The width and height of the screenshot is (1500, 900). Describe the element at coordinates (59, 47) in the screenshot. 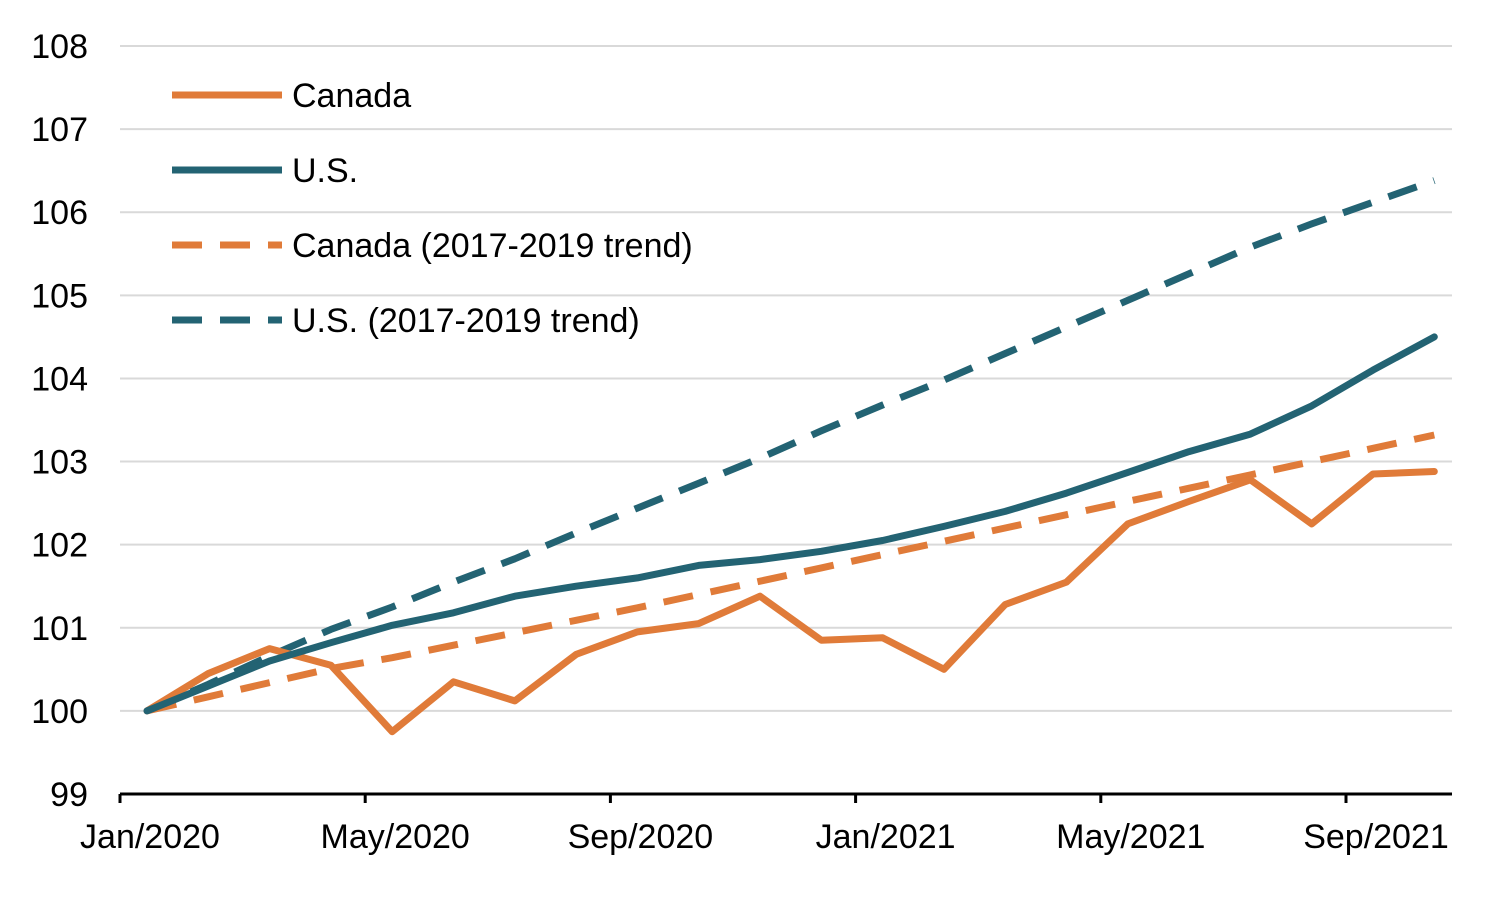

I see `y-tick-label: 108` at that location.